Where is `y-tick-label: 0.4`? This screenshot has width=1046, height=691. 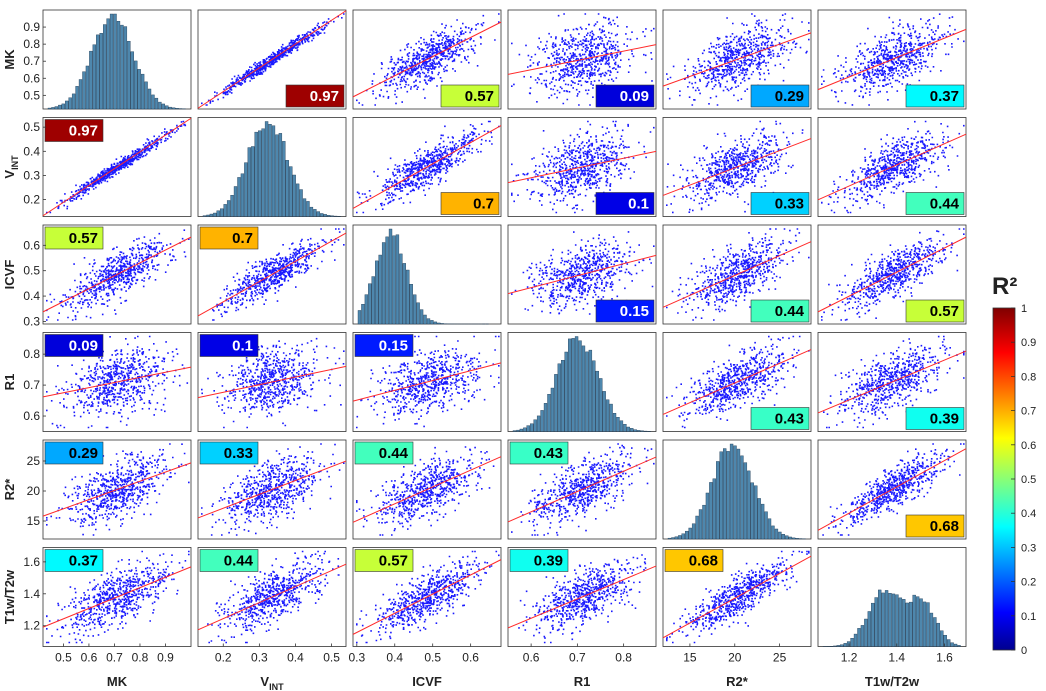
y-tick-label: 0.4 is located at coordinates (31, 296).